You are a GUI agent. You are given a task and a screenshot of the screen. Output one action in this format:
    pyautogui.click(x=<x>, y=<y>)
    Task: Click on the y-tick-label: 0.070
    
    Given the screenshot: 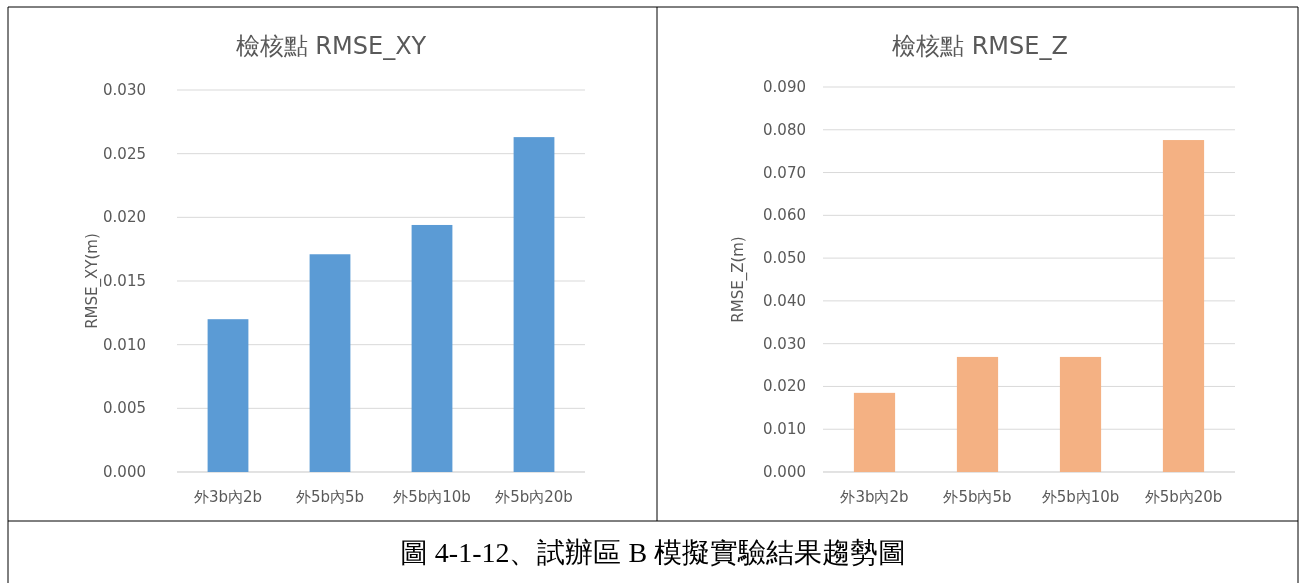 What is the action you would take?
    pyautogui.click(x=784, y=172)
    